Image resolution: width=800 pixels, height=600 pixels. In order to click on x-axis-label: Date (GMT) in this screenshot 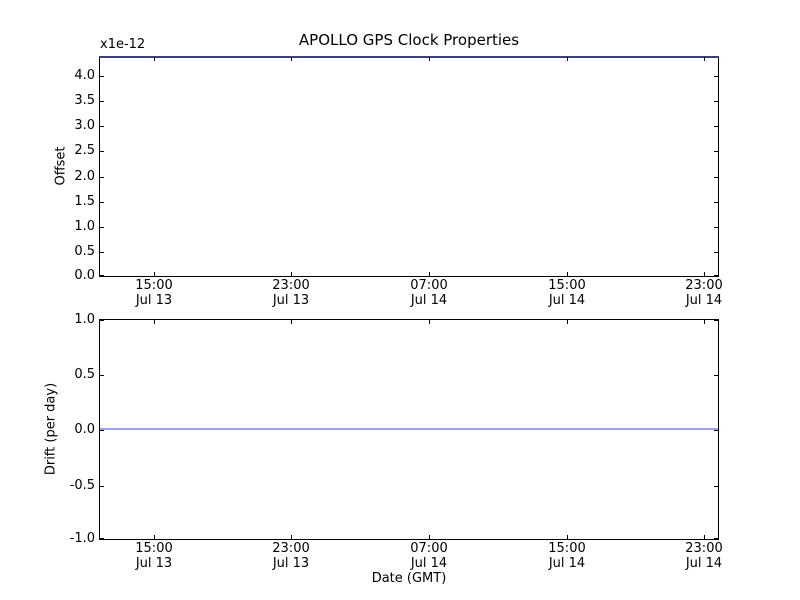, I will do `click(409, 578)`.